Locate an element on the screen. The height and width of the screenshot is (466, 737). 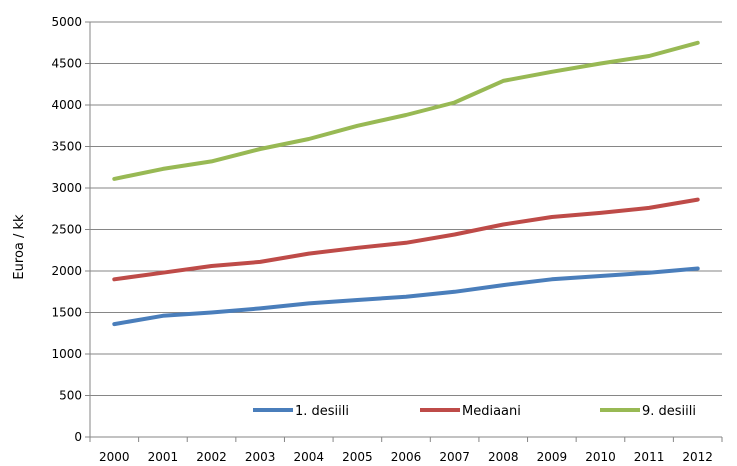
x-tick-label: 2008 is located at coordinates (503, 457).